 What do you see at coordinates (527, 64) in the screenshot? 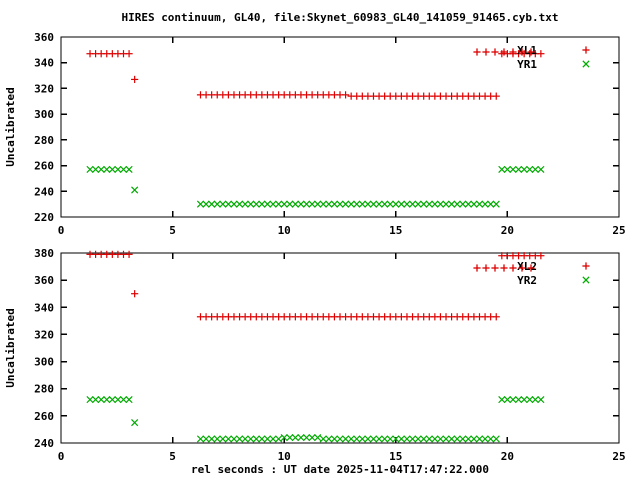
I see `legend-label-yr1: YR1` at bounding box center [527, 64].